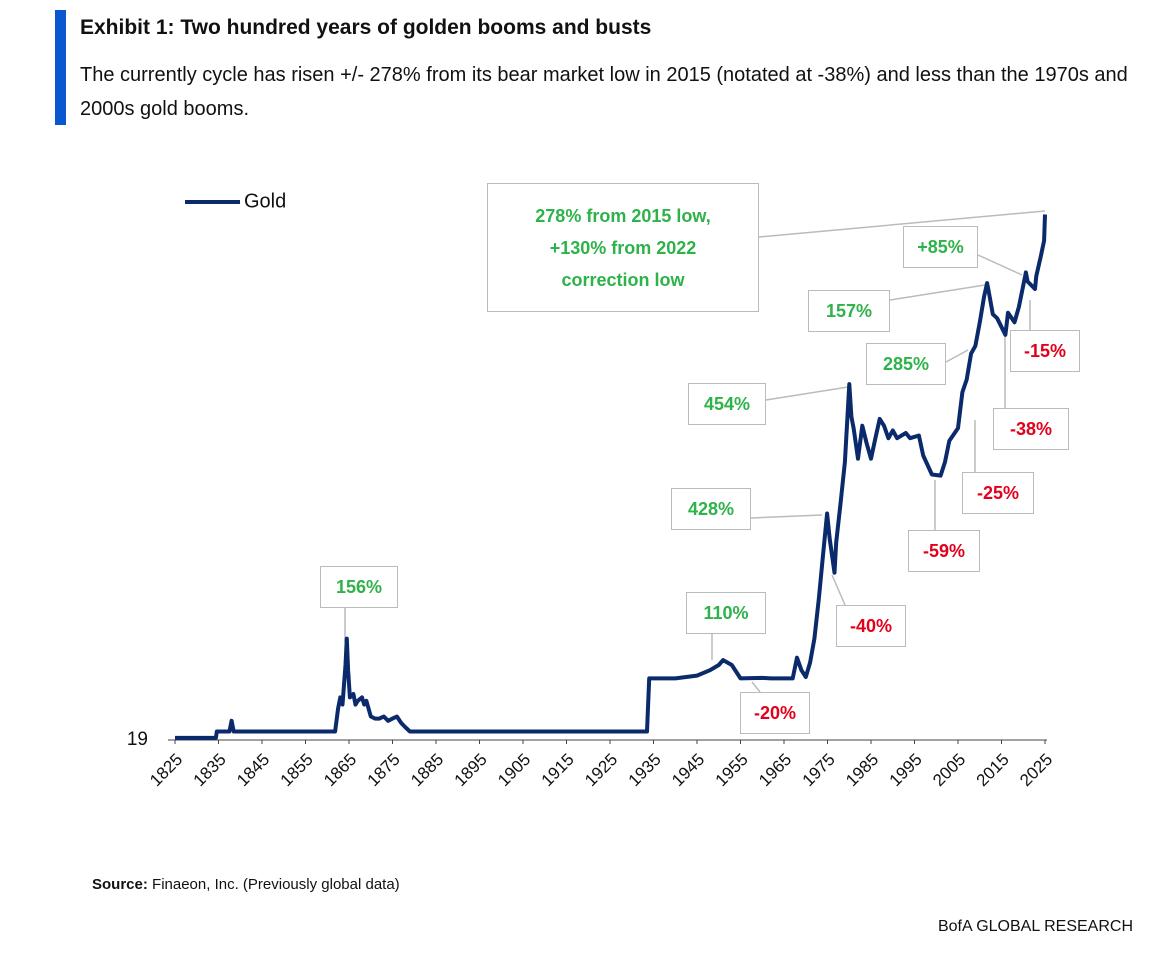 The width and height of the screenshot is (1174, 960). What do you see at coordinates (1036, 770) in the screenshot?
I see `x-tick-label: 2025` at bounding box center [1036, 770].